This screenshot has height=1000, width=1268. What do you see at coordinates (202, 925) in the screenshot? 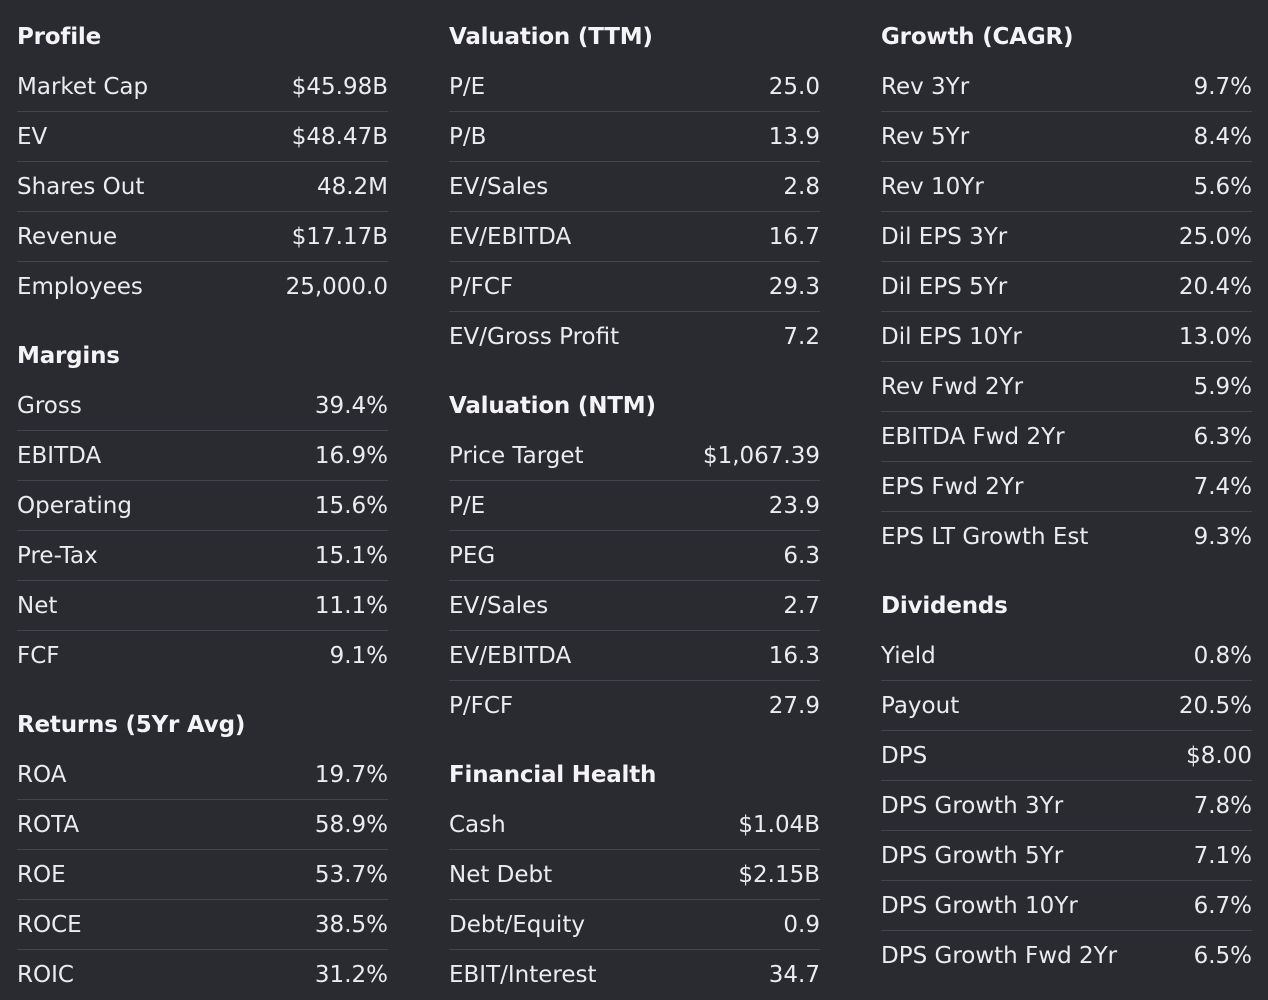
I see `stat-row-roce: ROCE 38.5%` at bounding box center [202, 925].